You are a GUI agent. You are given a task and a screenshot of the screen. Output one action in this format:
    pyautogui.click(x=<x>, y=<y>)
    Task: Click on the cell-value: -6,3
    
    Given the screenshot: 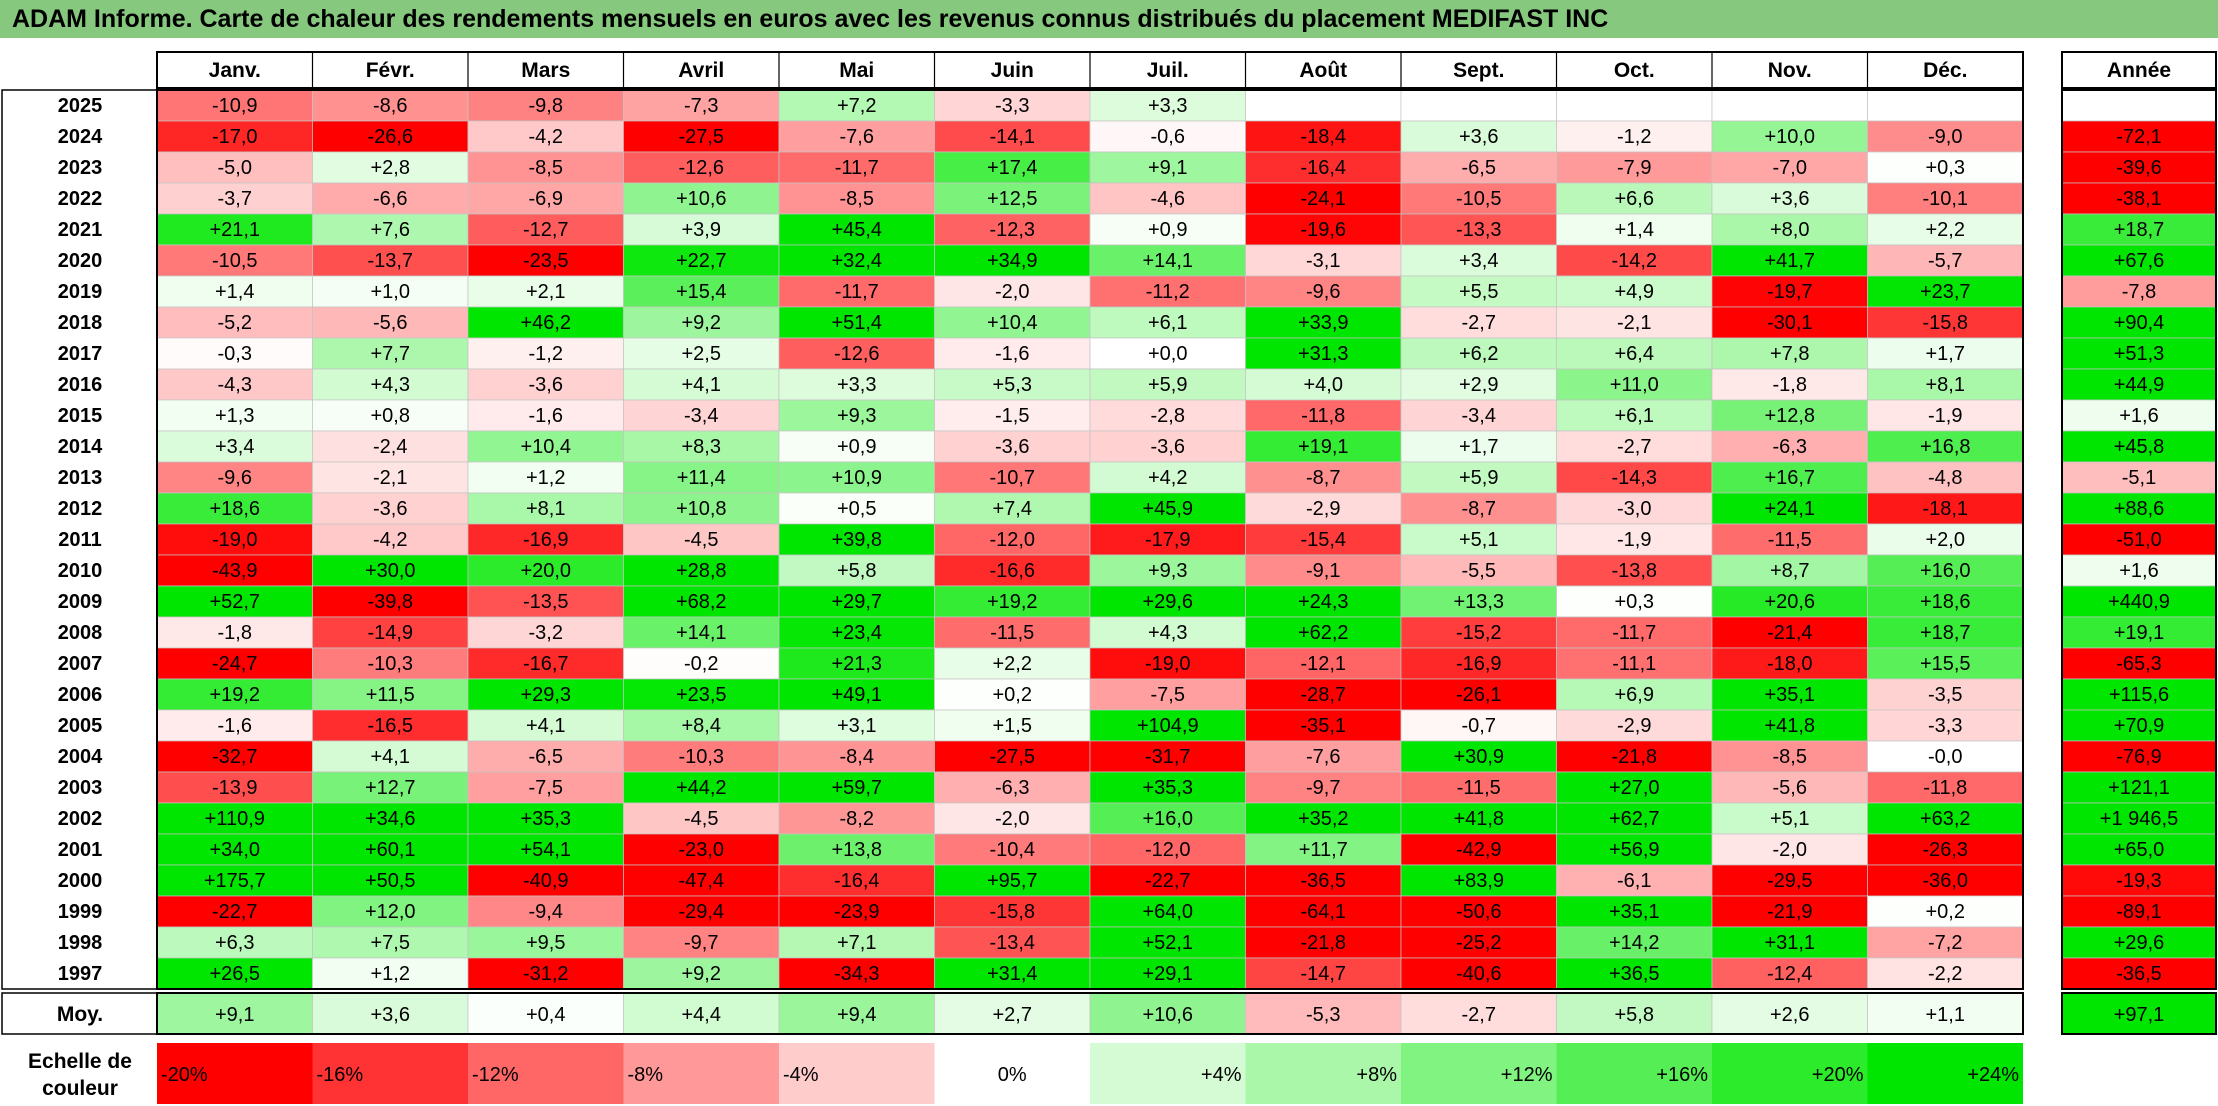 What is the action you would take?
    pyautogui.click(x=1790, y=447)
    